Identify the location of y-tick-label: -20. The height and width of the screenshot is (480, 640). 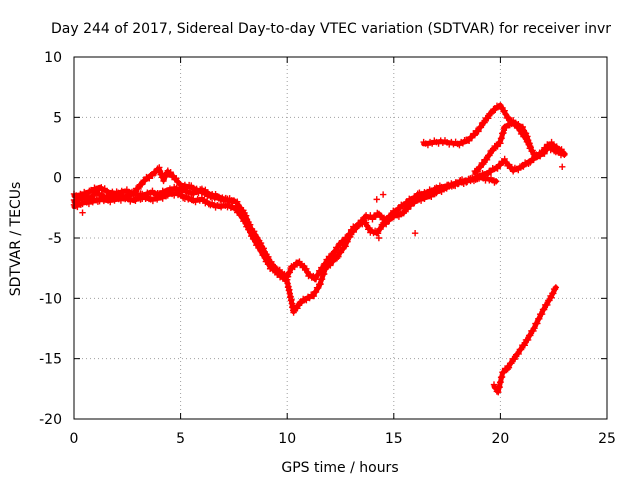
(50, 420).